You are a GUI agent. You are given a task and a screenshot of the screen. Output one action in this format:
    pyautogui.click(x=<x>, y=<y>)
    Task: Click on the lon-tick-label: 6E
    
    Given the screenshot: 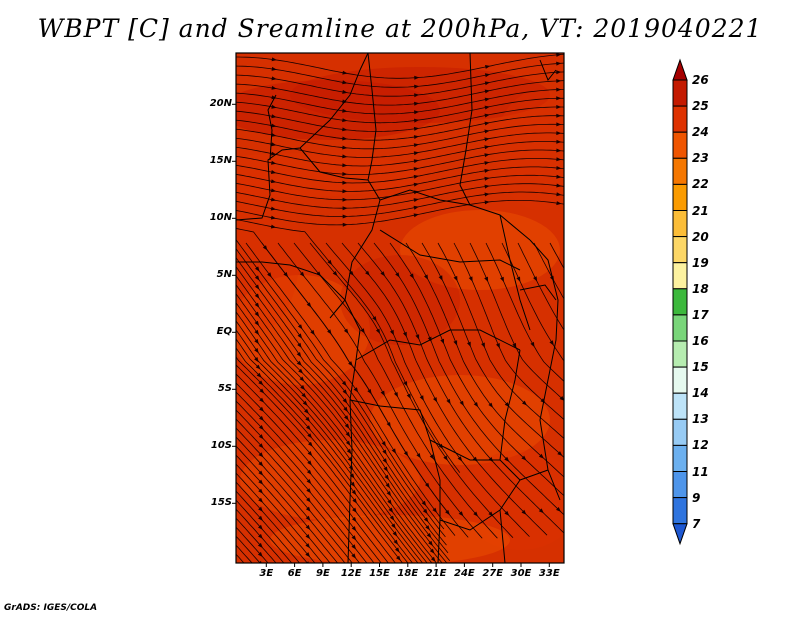 What is the action you would take?
    pyautogui.click(x=294, y=573)
    